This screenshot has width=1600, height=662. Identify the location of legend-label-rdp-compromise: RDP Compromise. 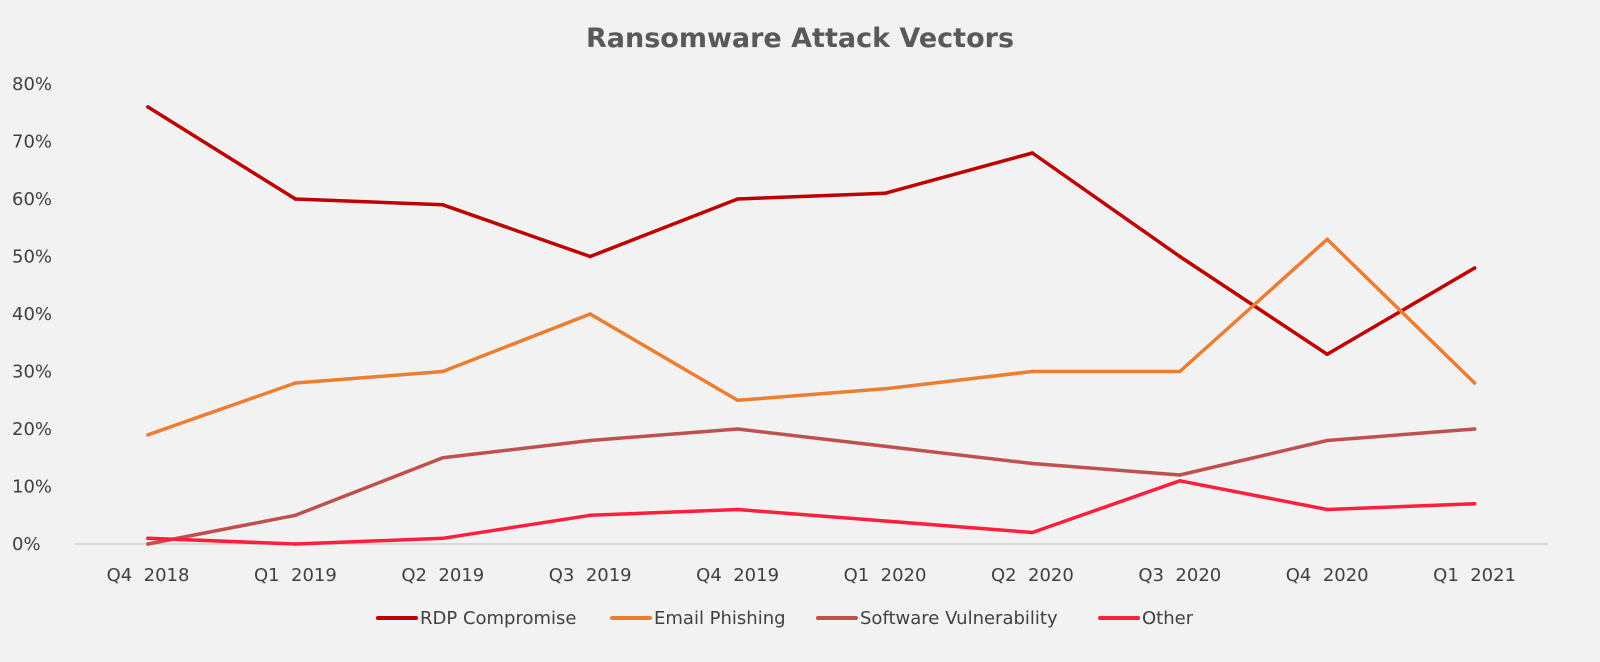
(498, 618).